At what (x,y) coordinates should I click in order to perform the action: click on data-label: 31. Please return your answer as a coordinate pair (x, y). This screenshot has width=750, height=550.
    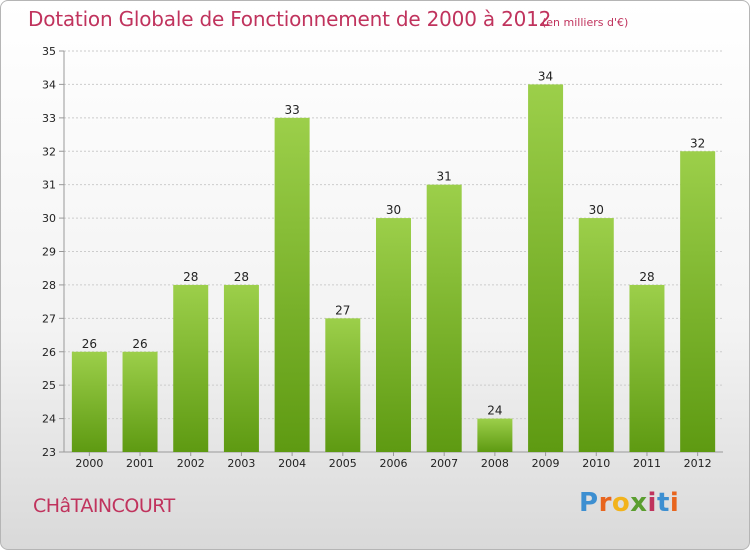
    Looking at the image, I should click on (444, 177).